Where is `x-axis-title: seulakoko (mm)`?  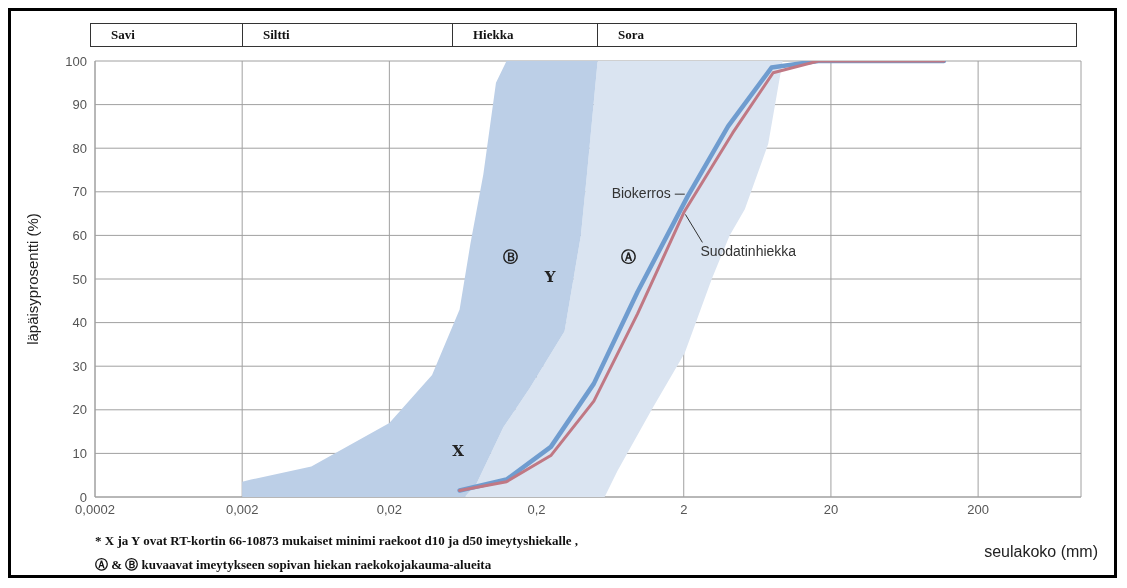 x-axis-title: seulakoko (mm) is located at coordinates (1041, 552).